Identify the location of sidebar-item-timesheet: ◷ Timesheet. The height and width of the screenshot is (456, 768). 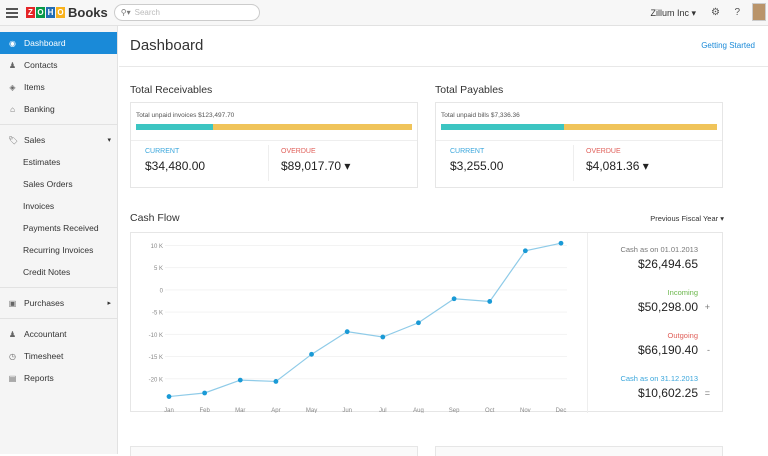
(58, 356).